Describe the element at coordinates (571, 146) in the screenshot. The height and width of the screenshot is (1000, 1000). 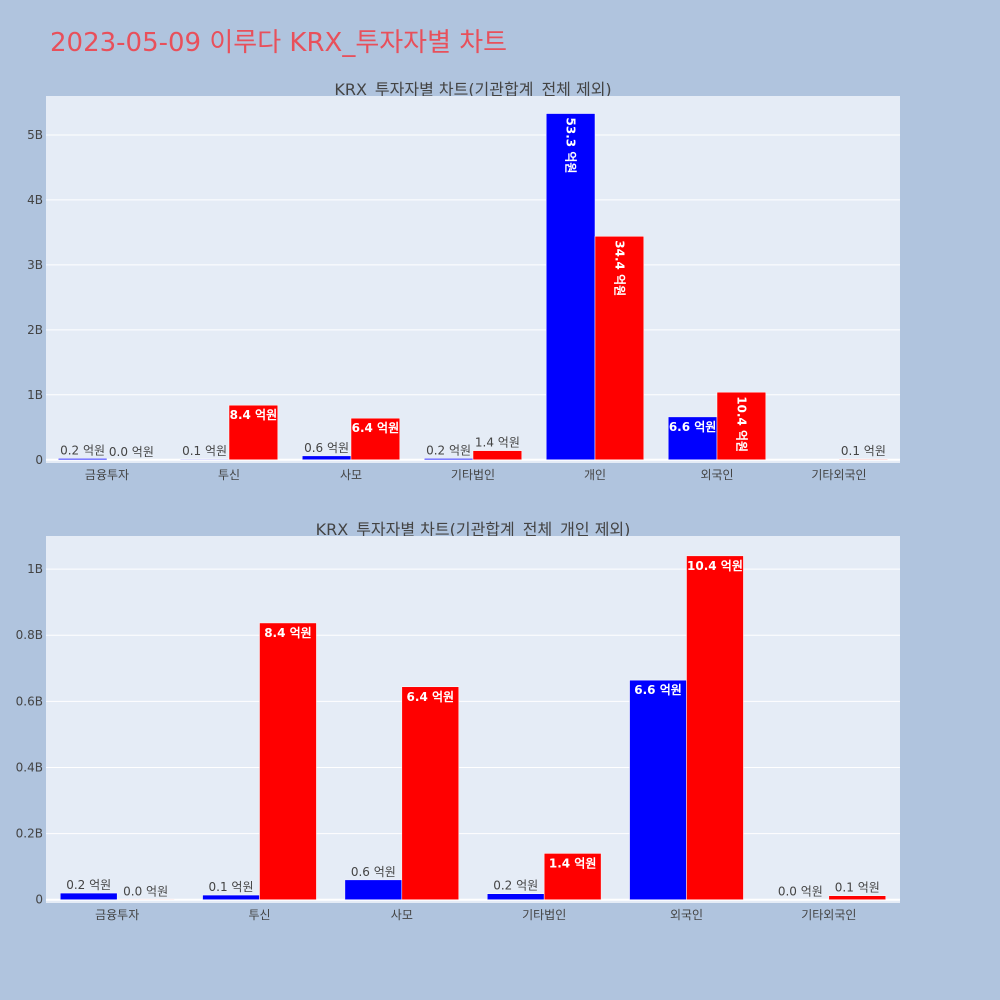
I see `data-label: 53.3 억원` at that location.